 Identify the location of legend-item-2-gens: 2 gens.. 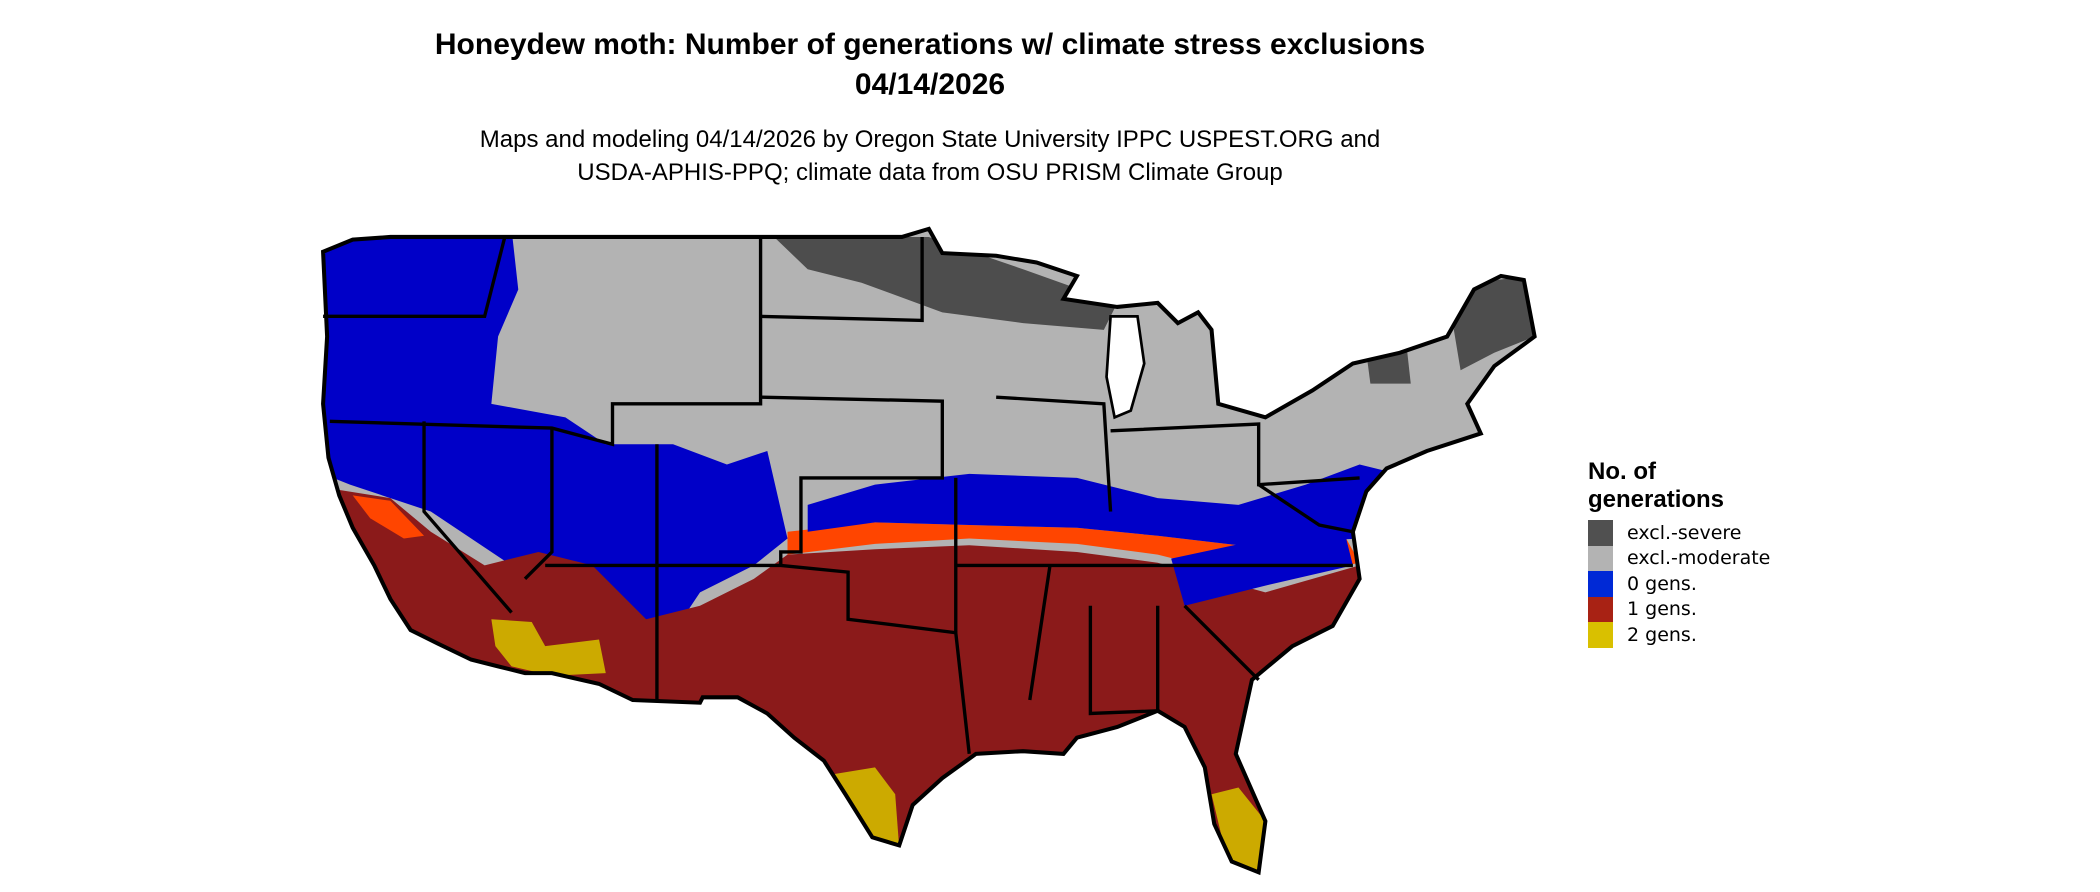
(1679, 635).